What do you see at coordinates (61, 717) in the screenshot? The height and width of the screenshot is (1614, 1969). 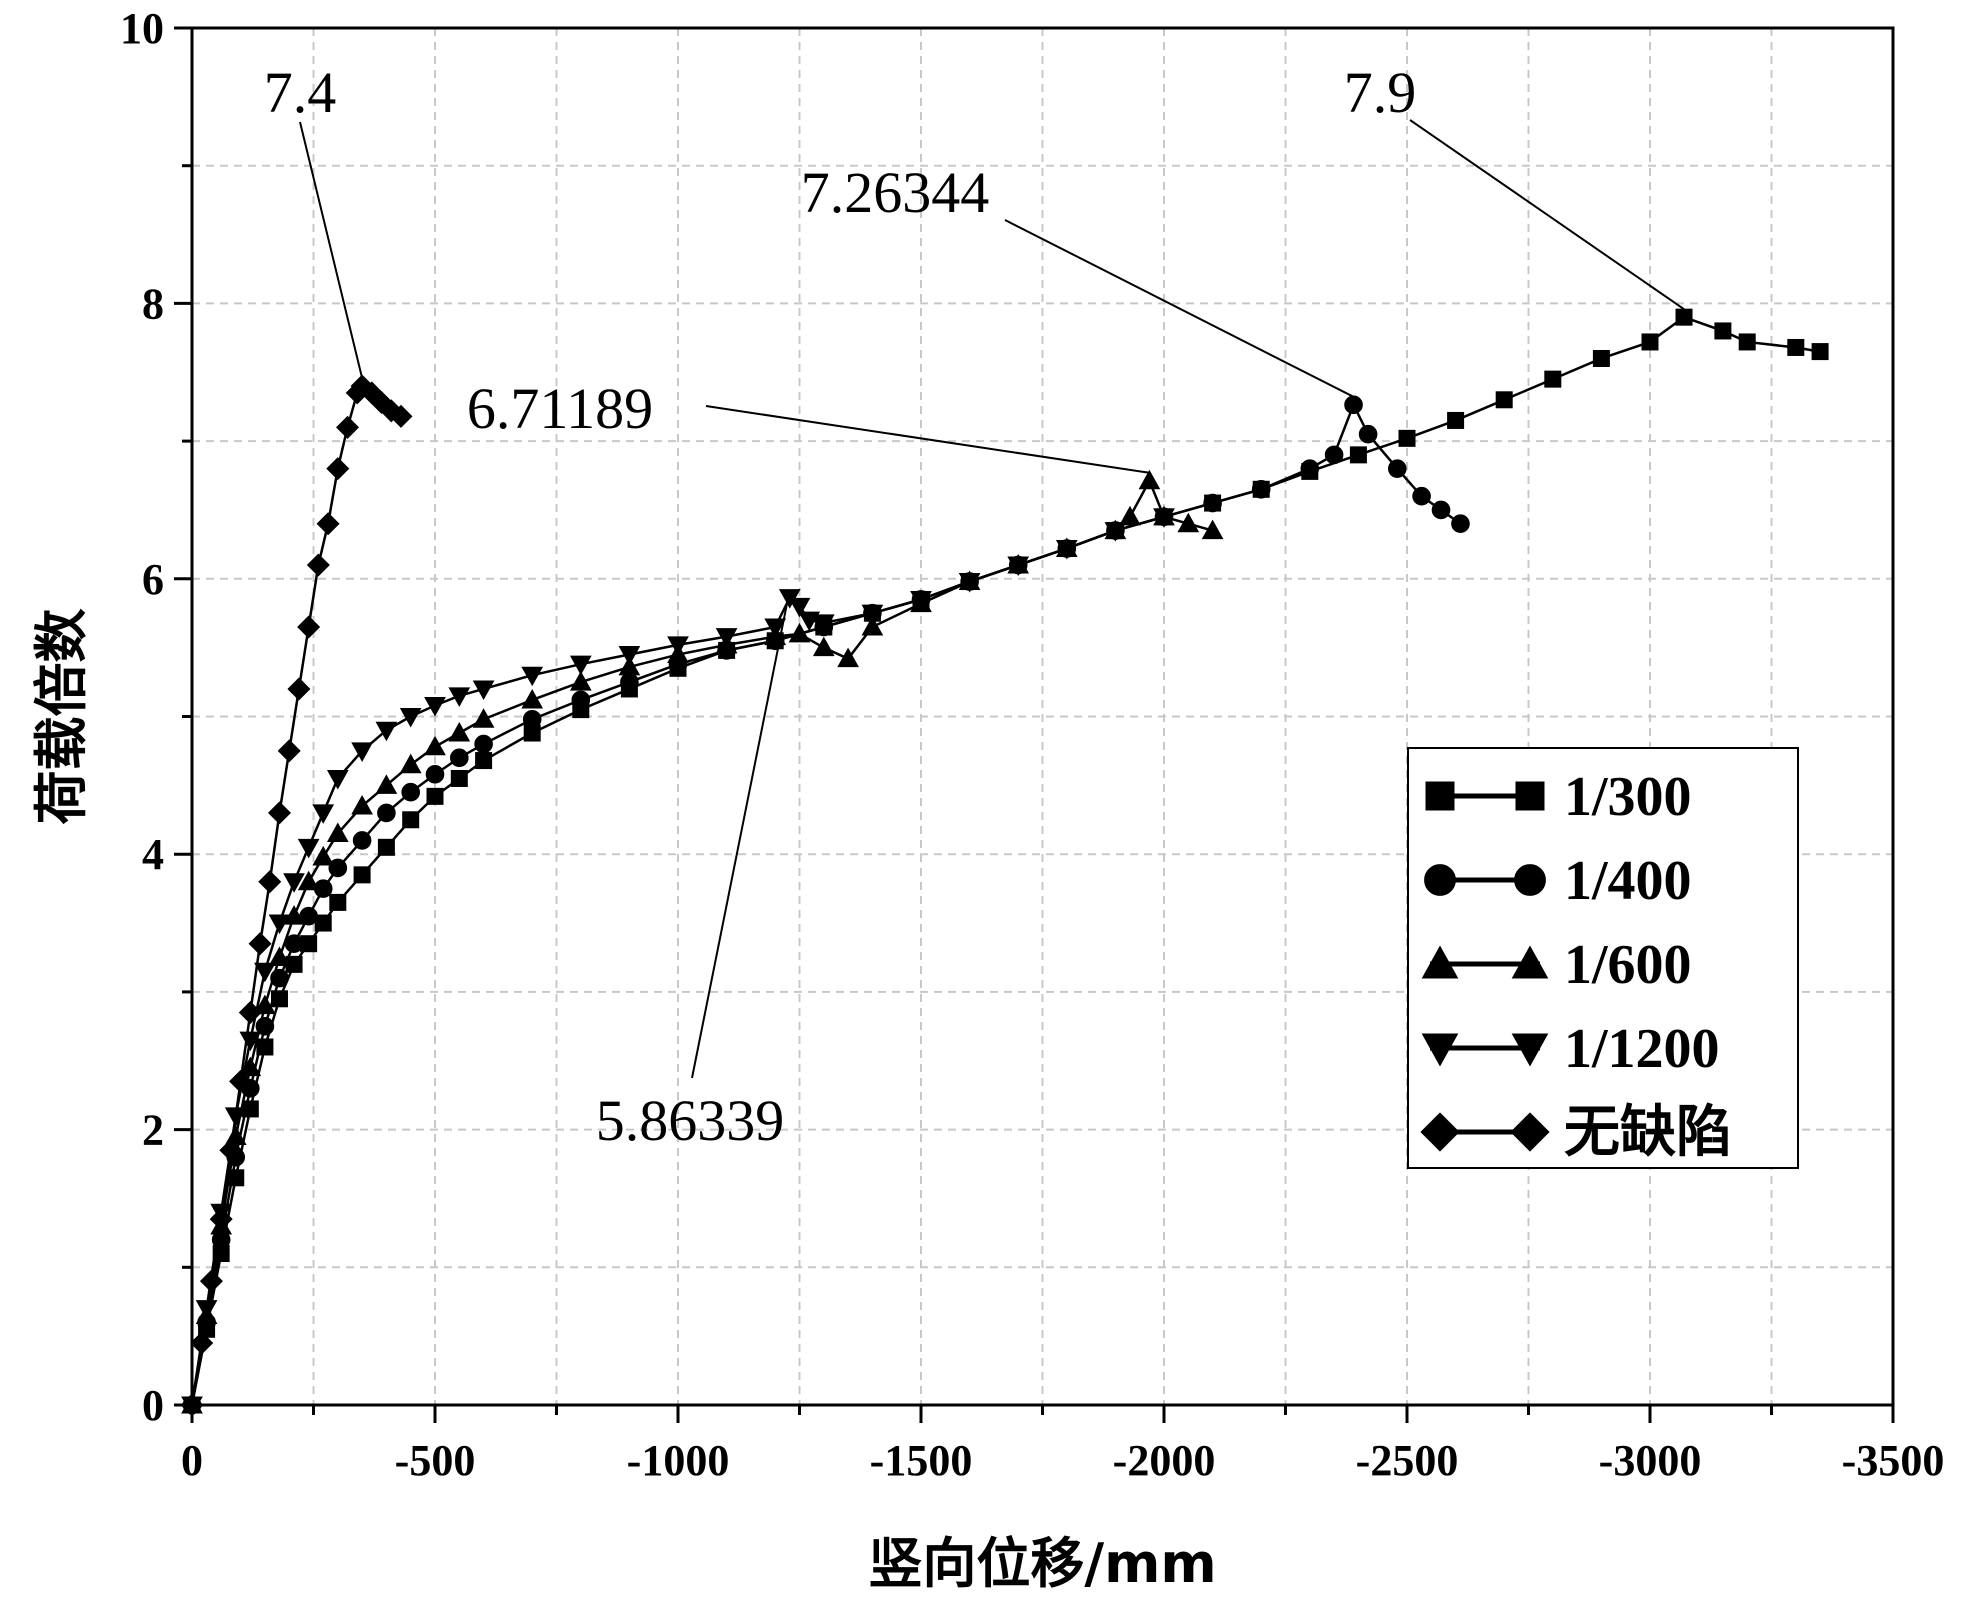 I see `y-axis-title: 荷载倍数` at bounding box center [61, 717].